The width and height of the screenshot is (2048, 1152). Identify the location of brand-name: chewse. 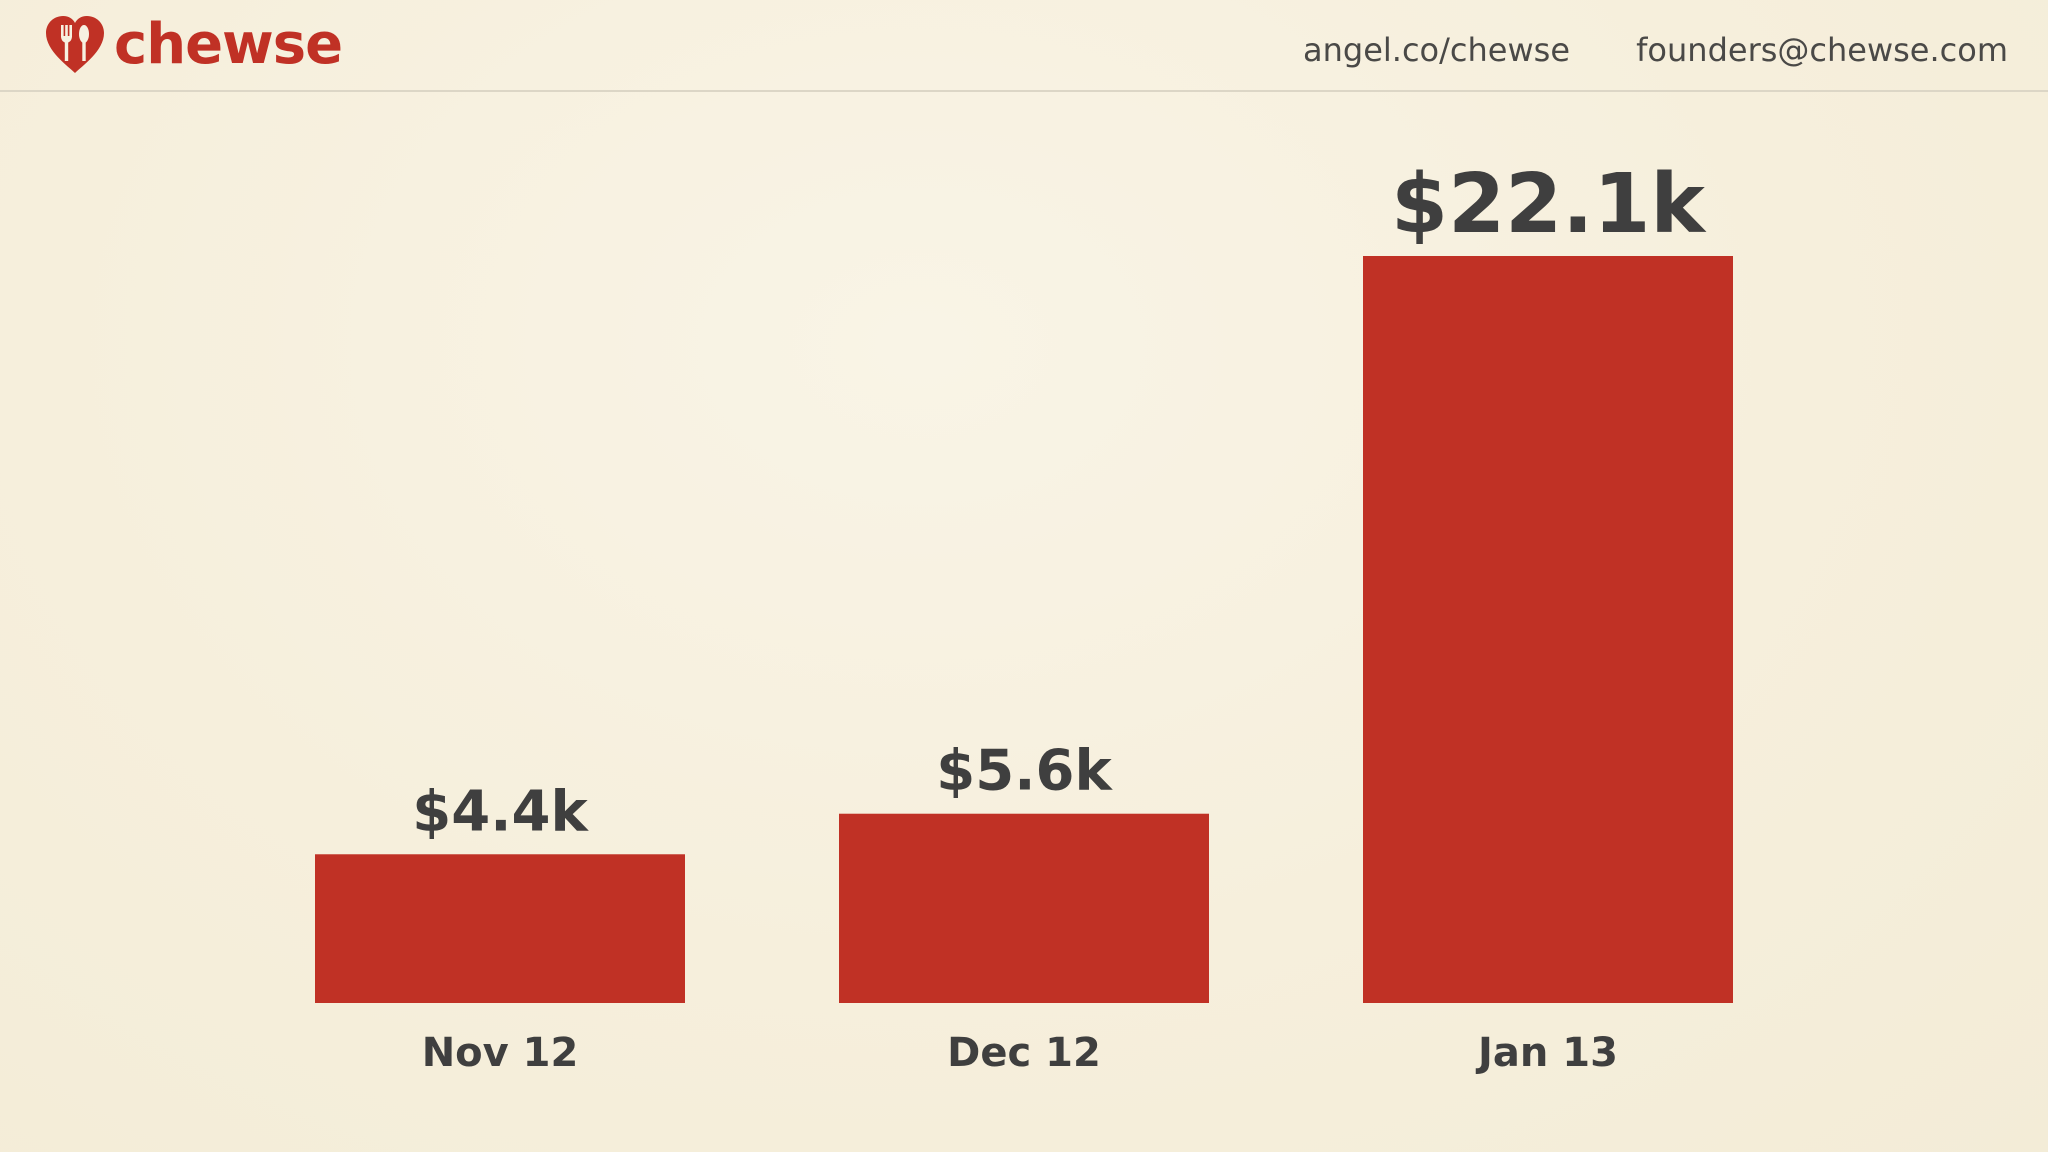
(228, 44).